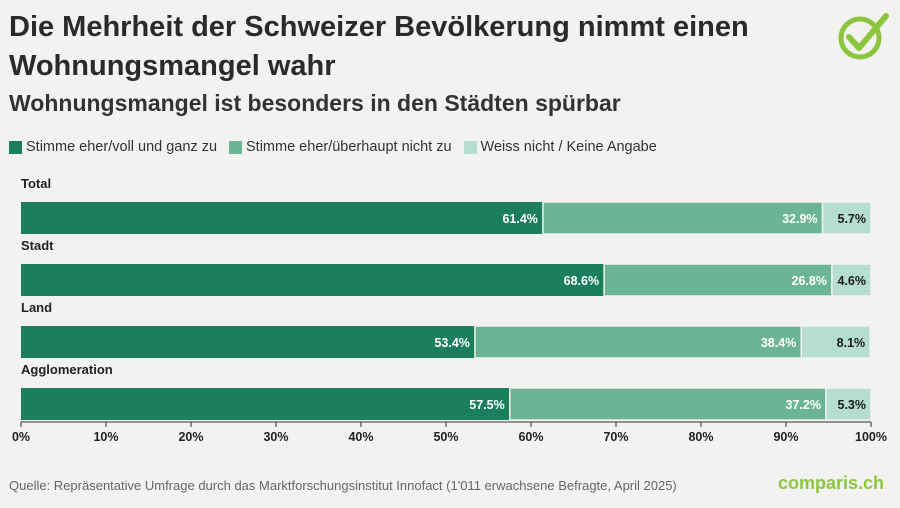  I want to click on value-label: 68.6%, so click(581, 281).